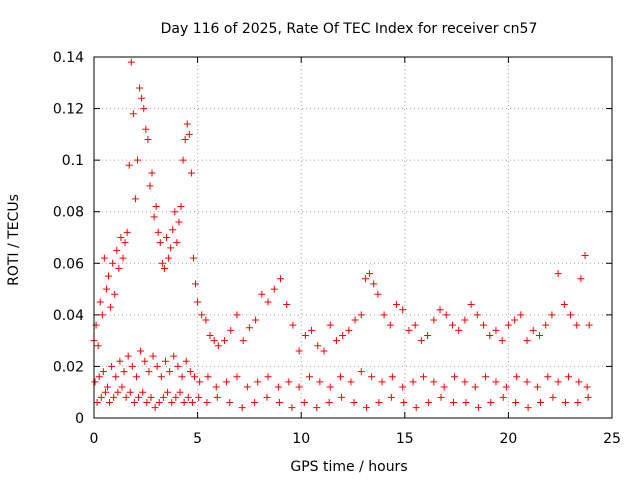  What do you see at coordinates (14, 240) in the screenshot?
I see `y-axis-label: ROTI / TECUs` at bounding box center [14, 240].